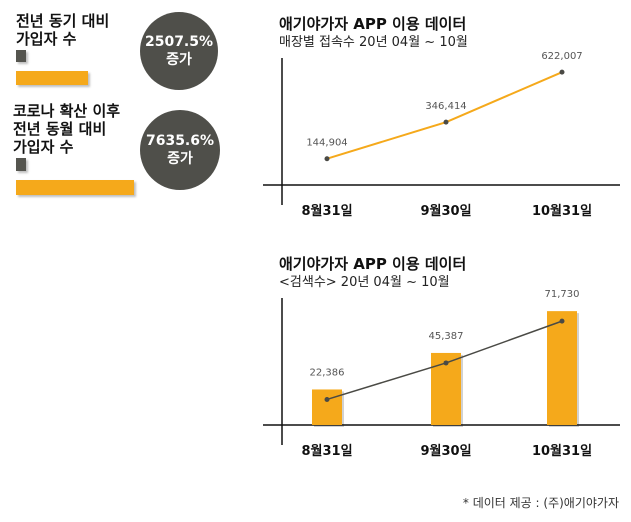 The height and width of the screenshot is (522, 631). I want to click on chart2-data-label: 22,386, so click(327, 372).